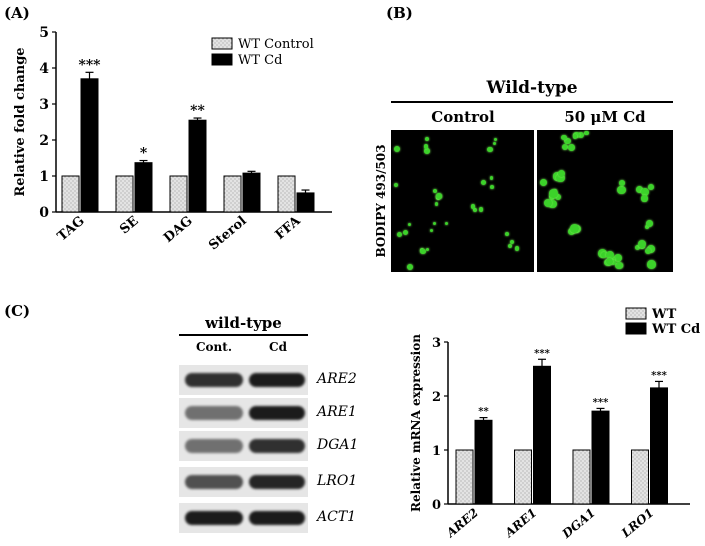 This screenshot has height=546, width=705. I want to click on legend-swatch, so click(222, 59).